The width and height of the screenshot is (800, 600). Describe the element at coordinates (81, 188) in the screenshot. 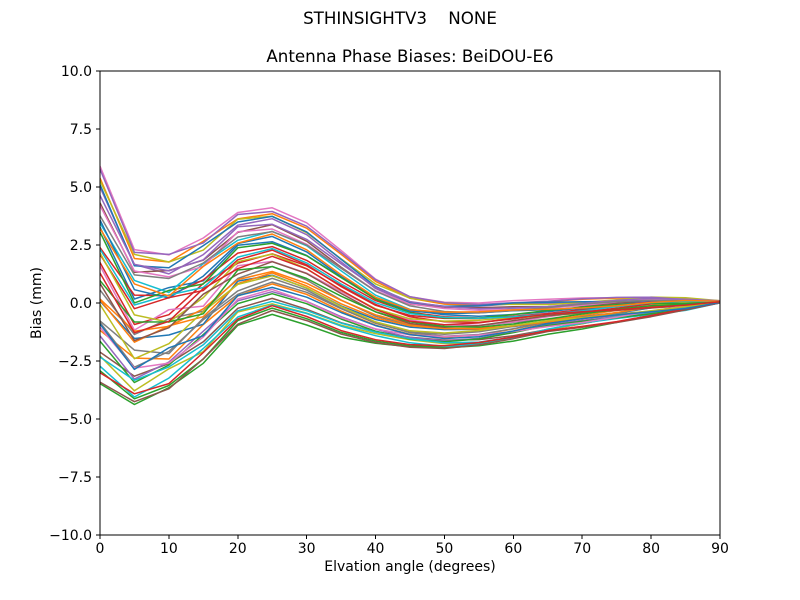

I see `y-tick-label: 5.0` at that location.